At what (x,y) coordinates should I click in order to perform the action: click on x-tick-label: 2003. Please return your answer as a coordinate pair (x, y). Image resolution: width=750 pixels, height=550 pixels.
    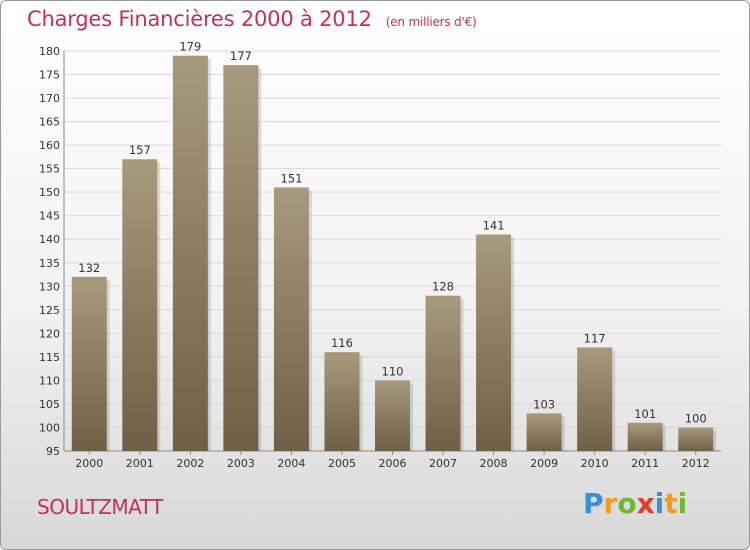
    Looking at the image, I should click on (241, 463).